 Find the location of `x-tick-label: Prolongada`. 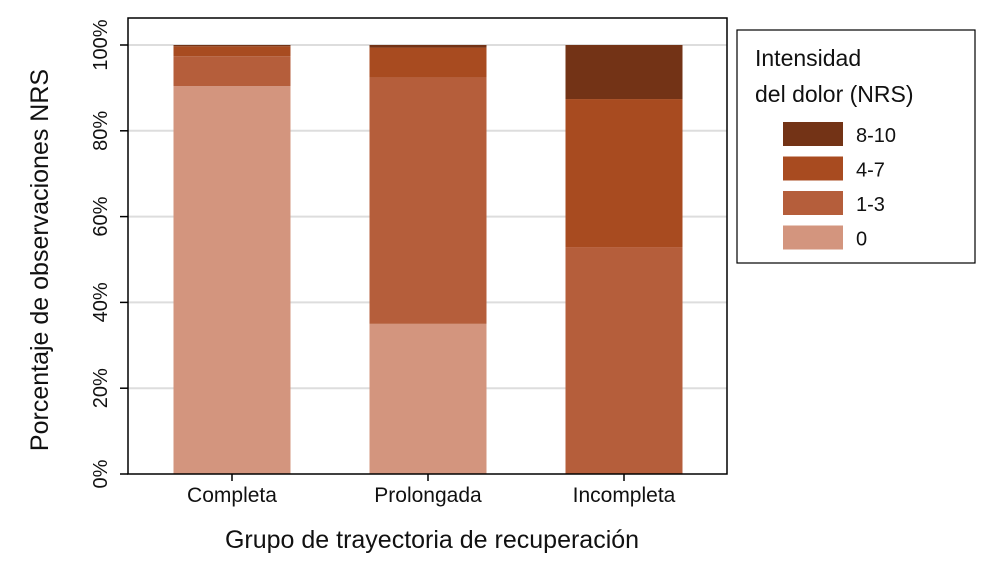

x-tick-label: Prolongada is located at coordinates (428, 495).